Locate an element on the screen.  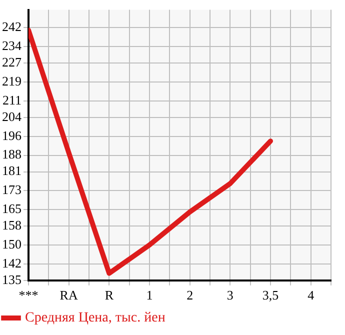
y-tick-label: 242 is located at coordinates (12, 26).